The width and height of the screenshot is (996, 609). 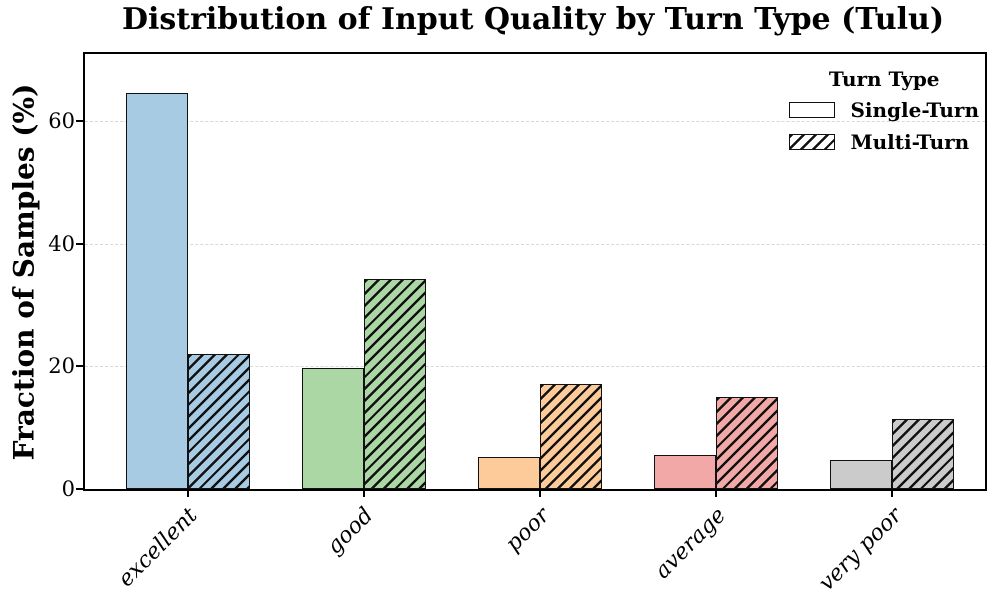 What do you see at coordinates (571, 436) in the screenshot?
I see `bar-multi-turn-poor` at bounding box center [571, 436].